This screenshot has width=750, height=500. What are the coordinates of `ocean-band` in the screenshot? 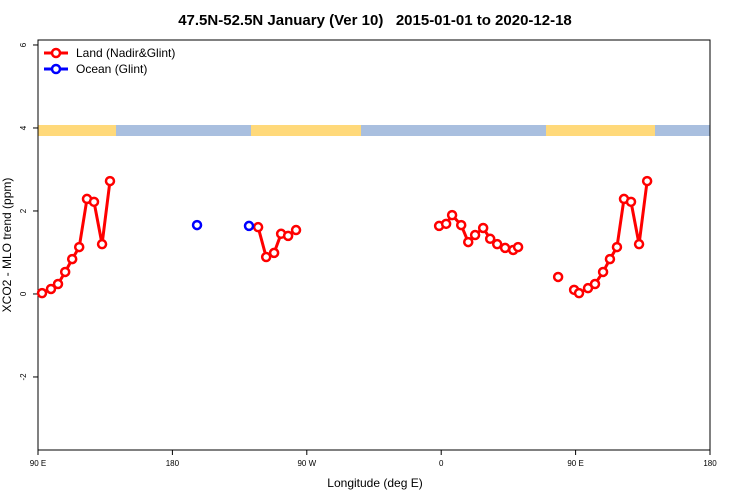 It's located at (374, 130).